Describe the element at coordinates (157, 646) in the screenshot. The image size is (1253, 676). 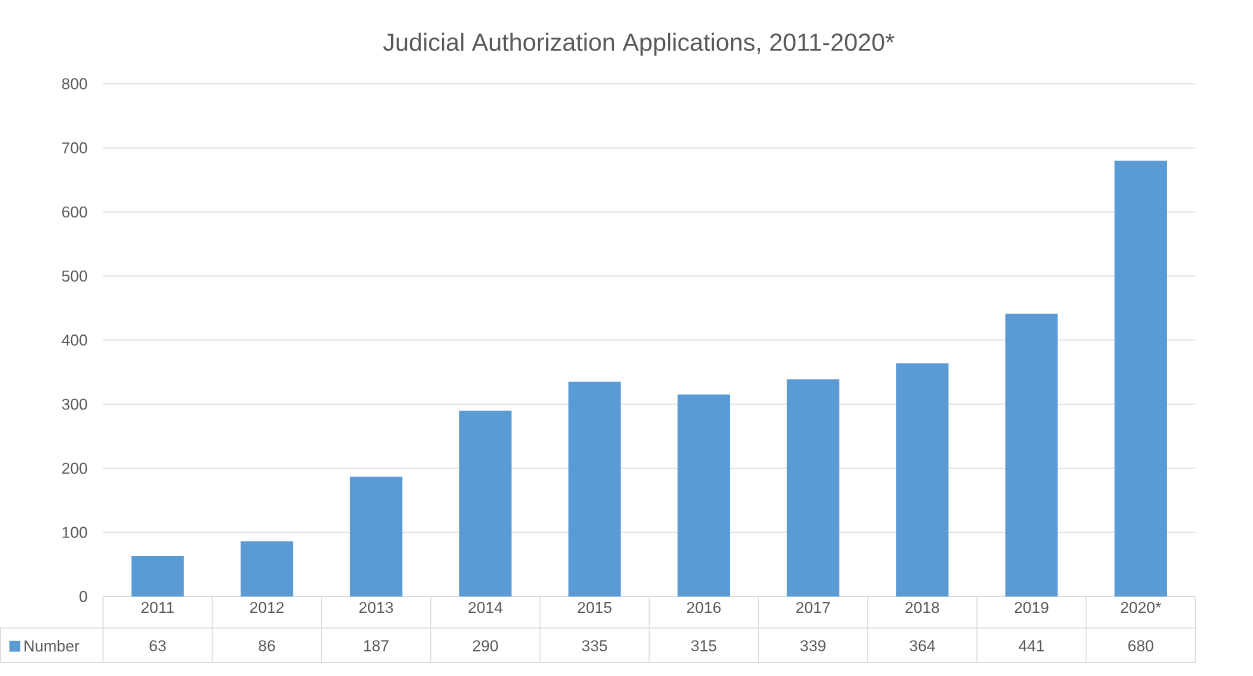
I see `data-label: 63` at that location.